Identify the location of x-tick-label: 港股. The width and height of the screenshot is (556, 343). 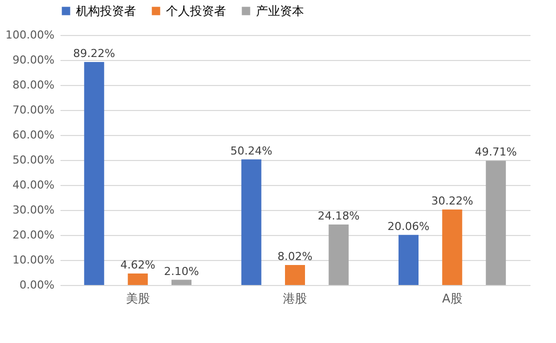
(295, 299).